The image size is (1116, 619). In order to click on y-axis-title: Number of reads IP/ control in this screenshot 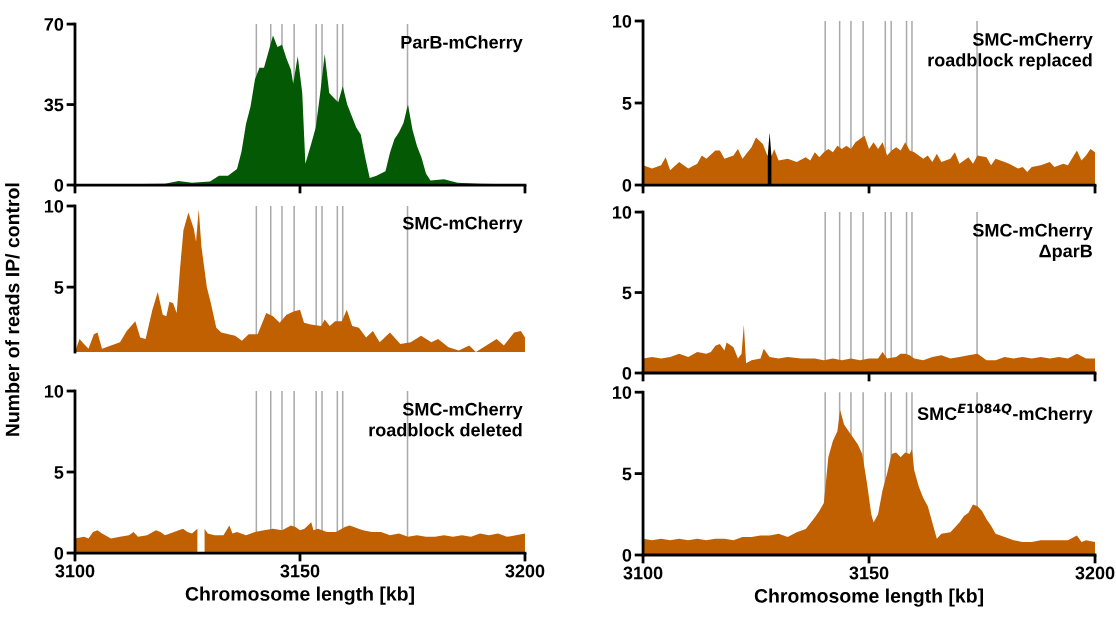, I will do `click(12, 309)`.